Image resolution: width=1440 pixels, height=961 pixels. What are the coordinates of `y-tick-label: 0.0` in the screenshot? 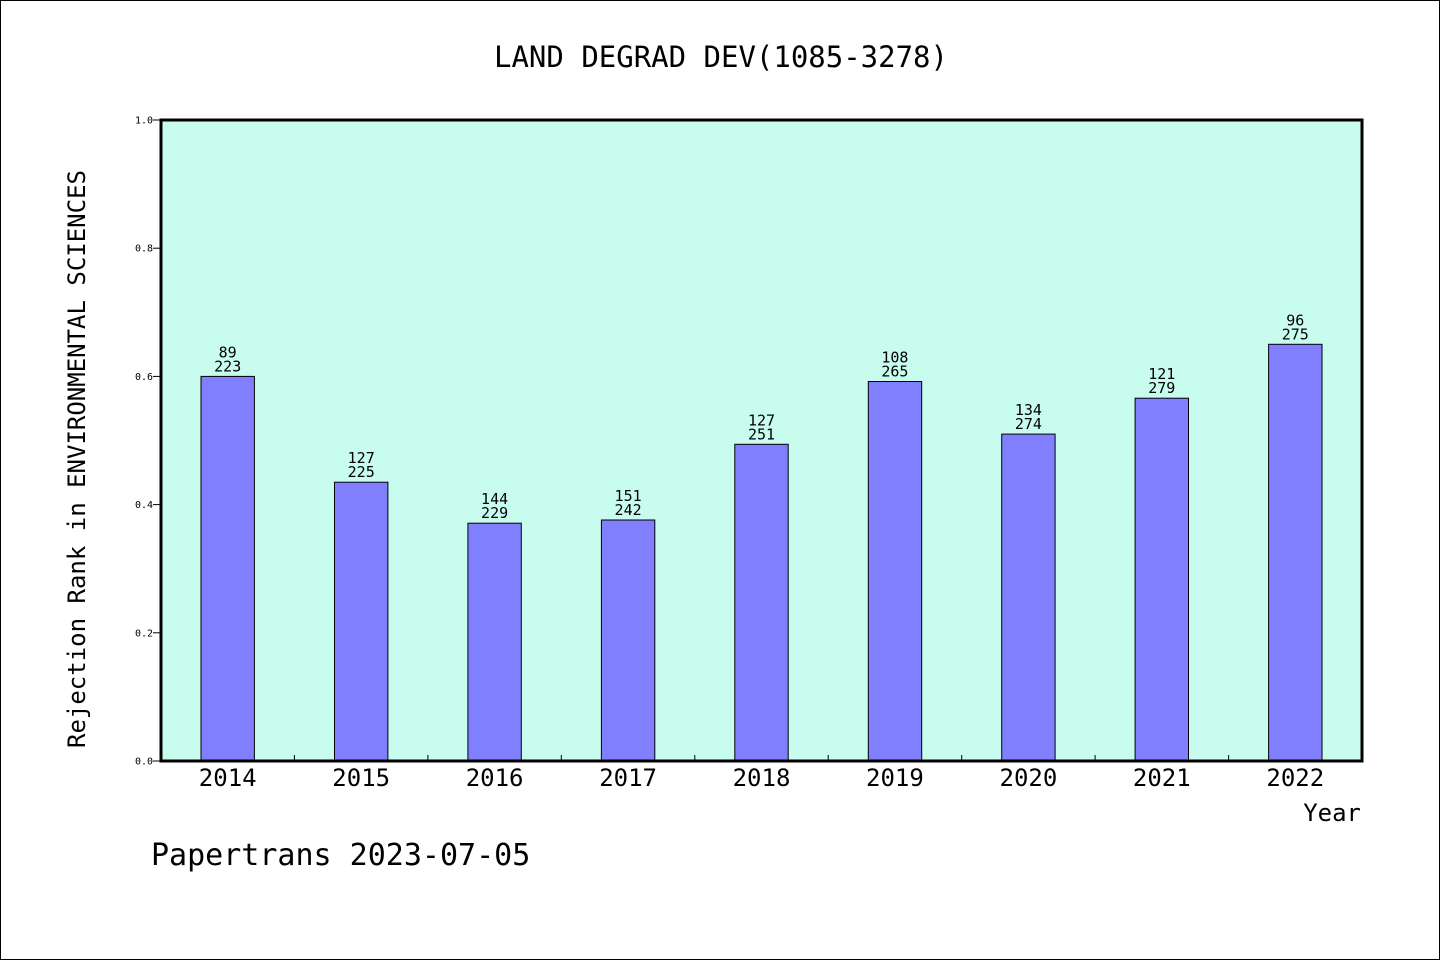 It's located at (144, 762).